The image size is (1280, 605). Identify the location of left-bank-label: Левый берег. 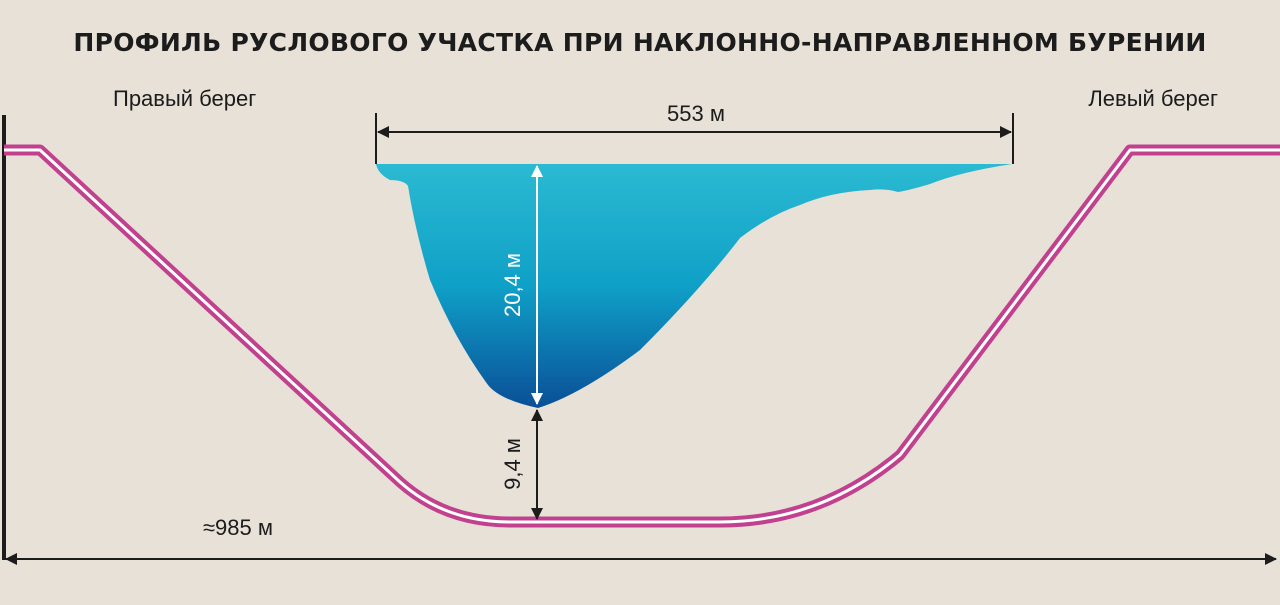
(1153, 98).